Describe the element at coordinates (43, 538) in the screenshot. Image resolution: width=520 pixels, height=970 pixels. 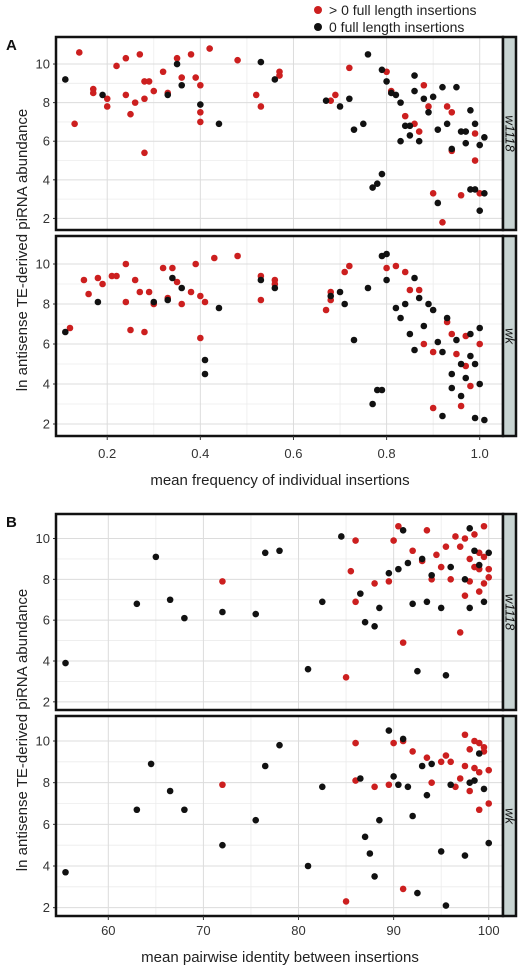
I see `y-tick-label: 10` at that location.